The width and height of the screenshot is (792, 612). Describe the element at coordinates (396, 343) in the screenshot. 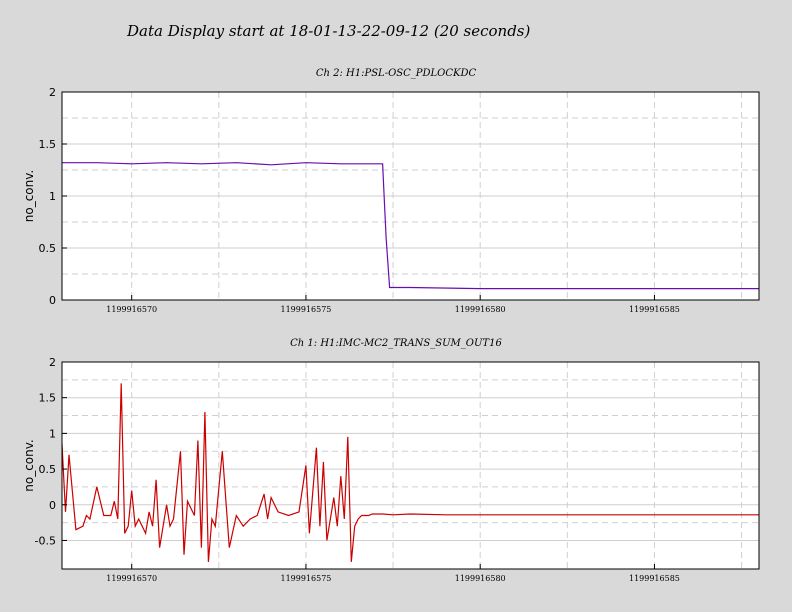

I see `chart-title: Ch 1: H1:IMC-MC2_TRANS_SUM_OUT16` at that location.